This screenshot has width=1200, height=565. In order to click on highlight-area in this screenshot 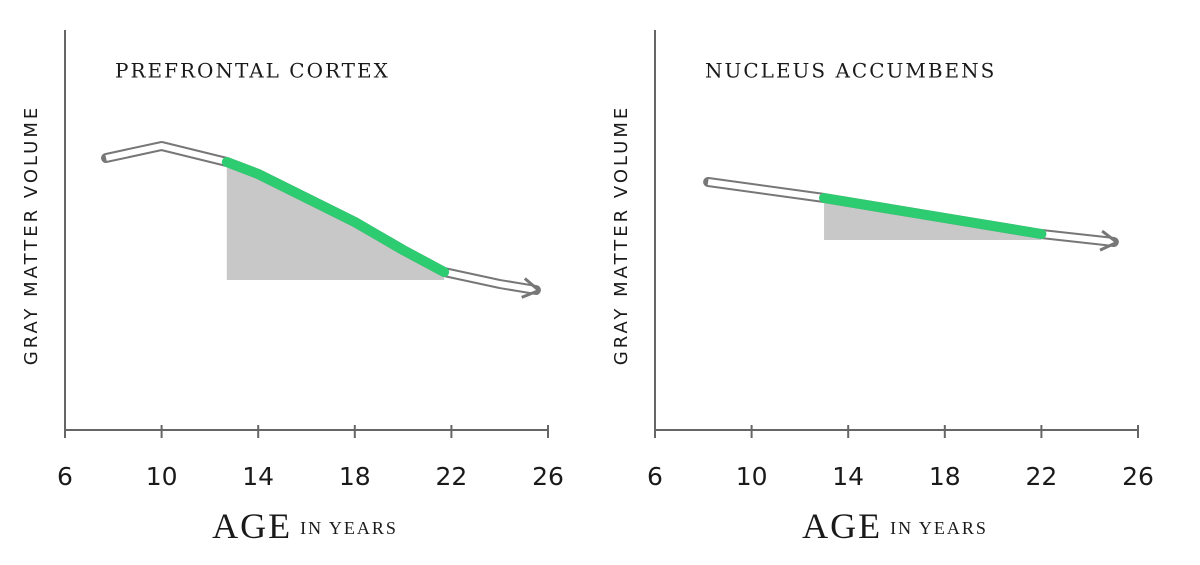, I will do `click(335, 221)`.